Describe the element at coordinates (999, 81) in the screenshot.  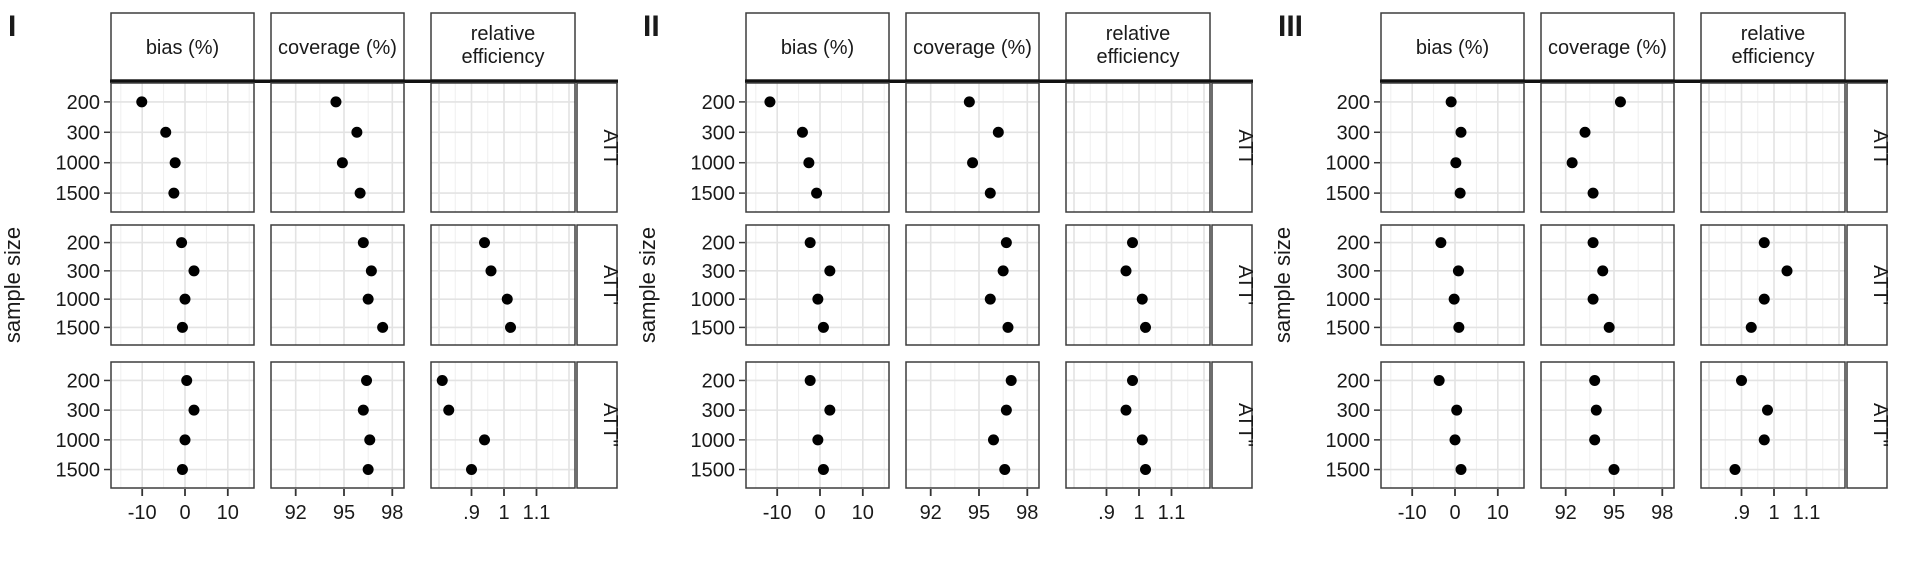
I see `header-rule` at that location.